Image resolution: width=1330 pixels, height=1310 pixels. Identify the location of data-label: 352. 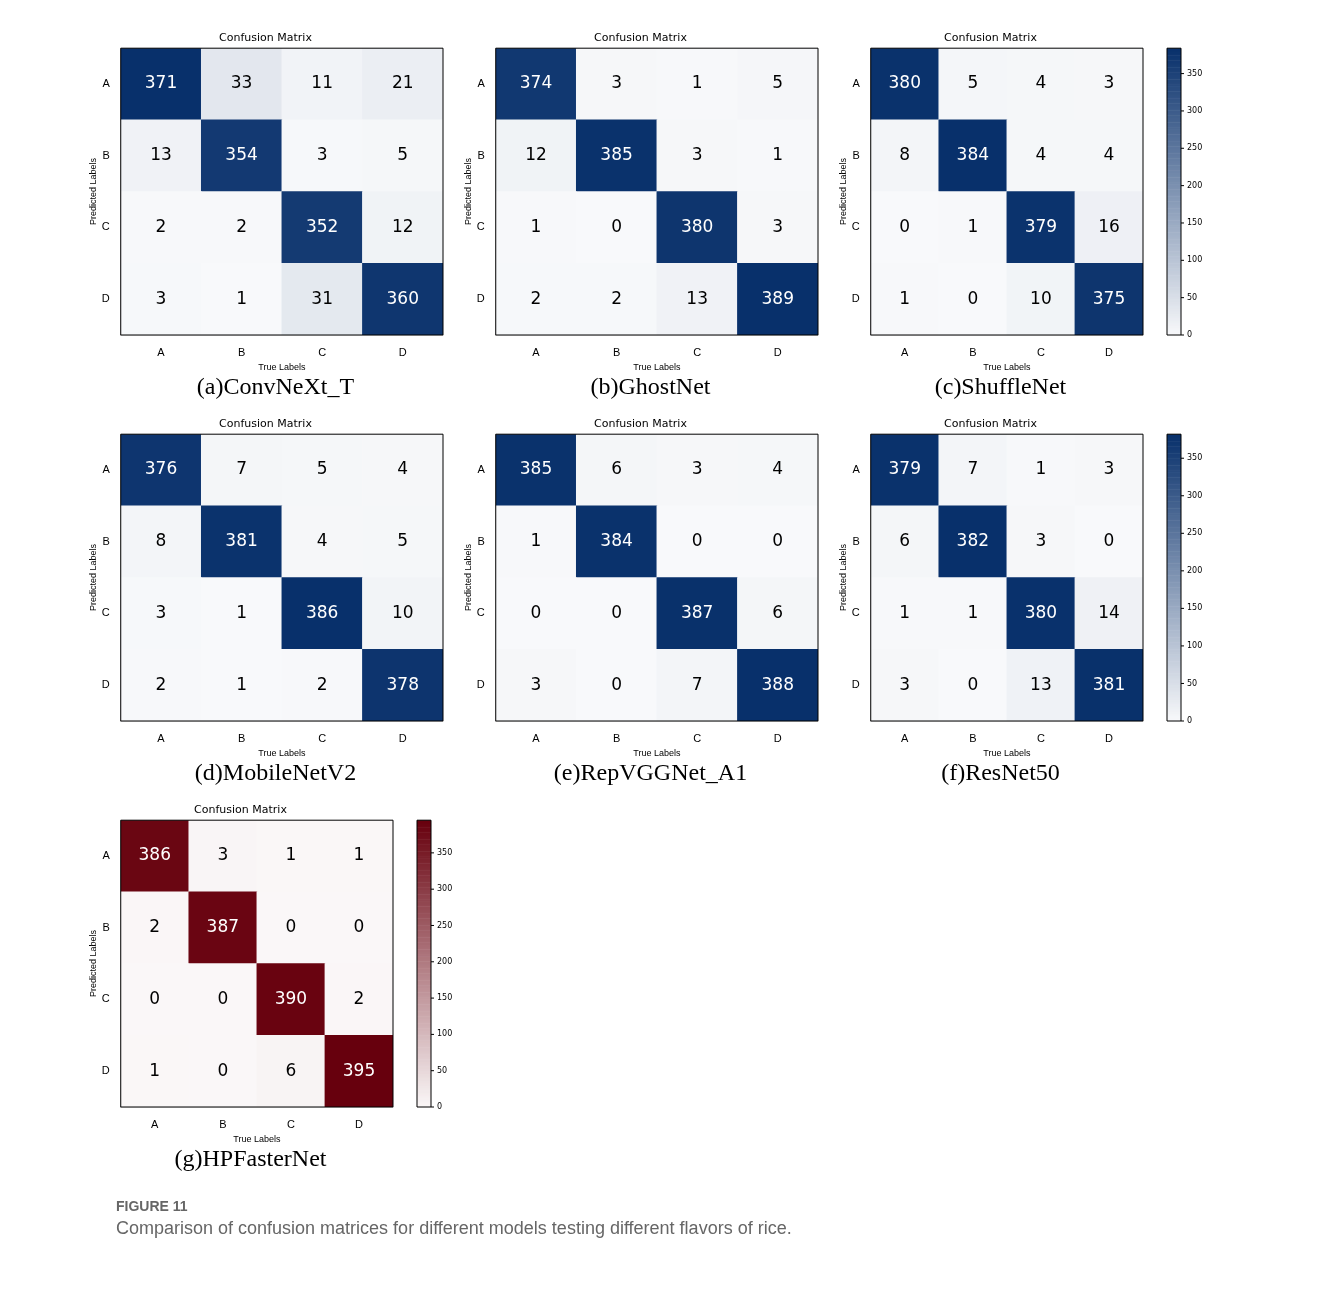
(322, 225).